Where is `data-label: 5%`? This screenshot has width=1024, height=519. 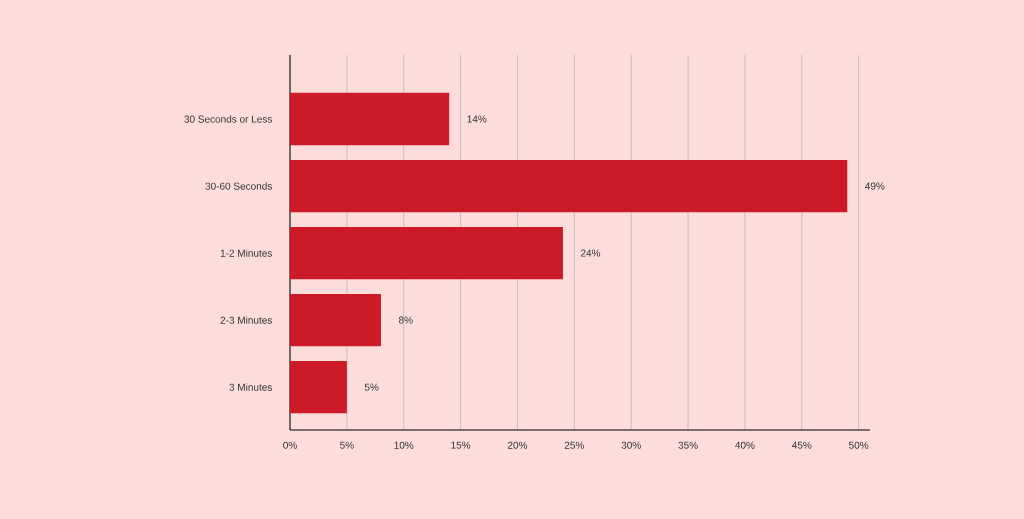
data-label: 5% is located at coordinates (371, 387).